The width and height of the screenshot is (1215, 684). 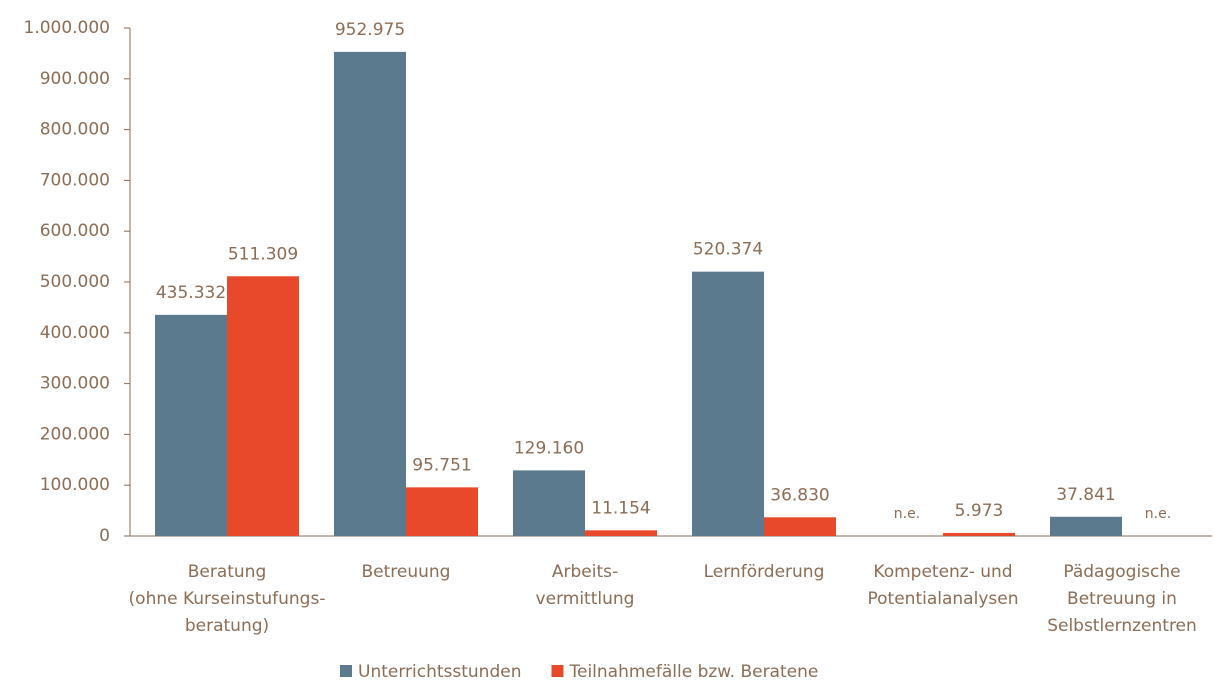 What do you see at coordinates (75, 130) in the screenshot?
I see `y-tick-label: 800.000` at bounding box center [75, 130].